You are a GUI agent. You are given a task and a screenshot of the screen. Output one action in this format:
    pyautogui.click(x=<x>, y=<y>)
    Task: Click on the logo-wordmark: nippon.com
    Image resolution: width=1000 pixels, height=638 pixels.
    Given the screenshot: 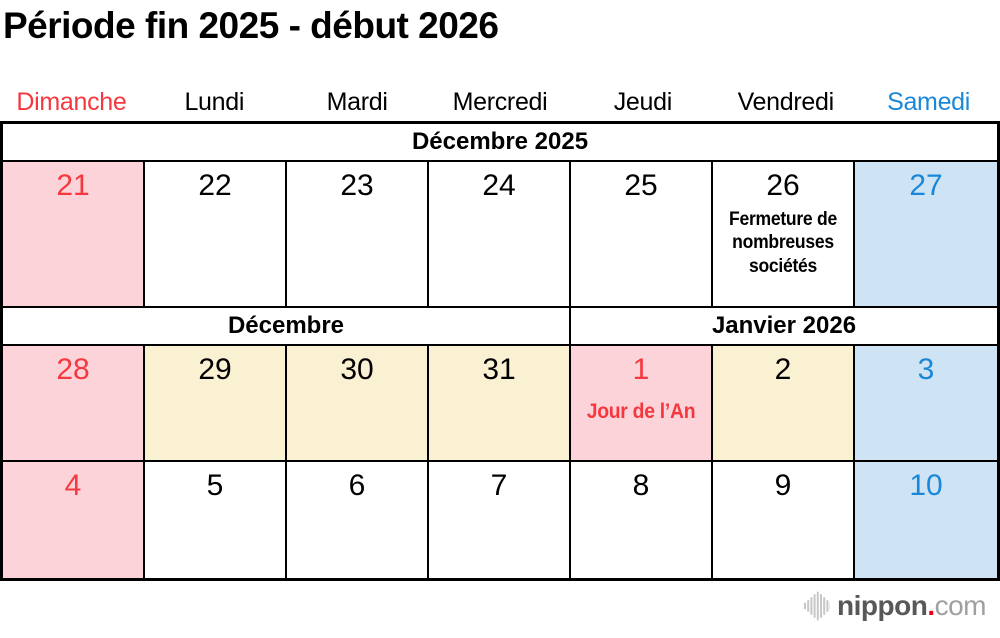 What is the action you would take?
    pyautogui.click(x=911, y=606)
    